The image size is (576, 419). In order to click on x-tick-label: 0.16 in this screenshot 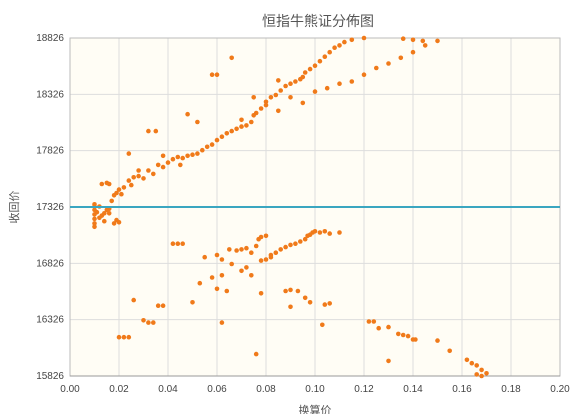, I will do `click(462, 389)`.